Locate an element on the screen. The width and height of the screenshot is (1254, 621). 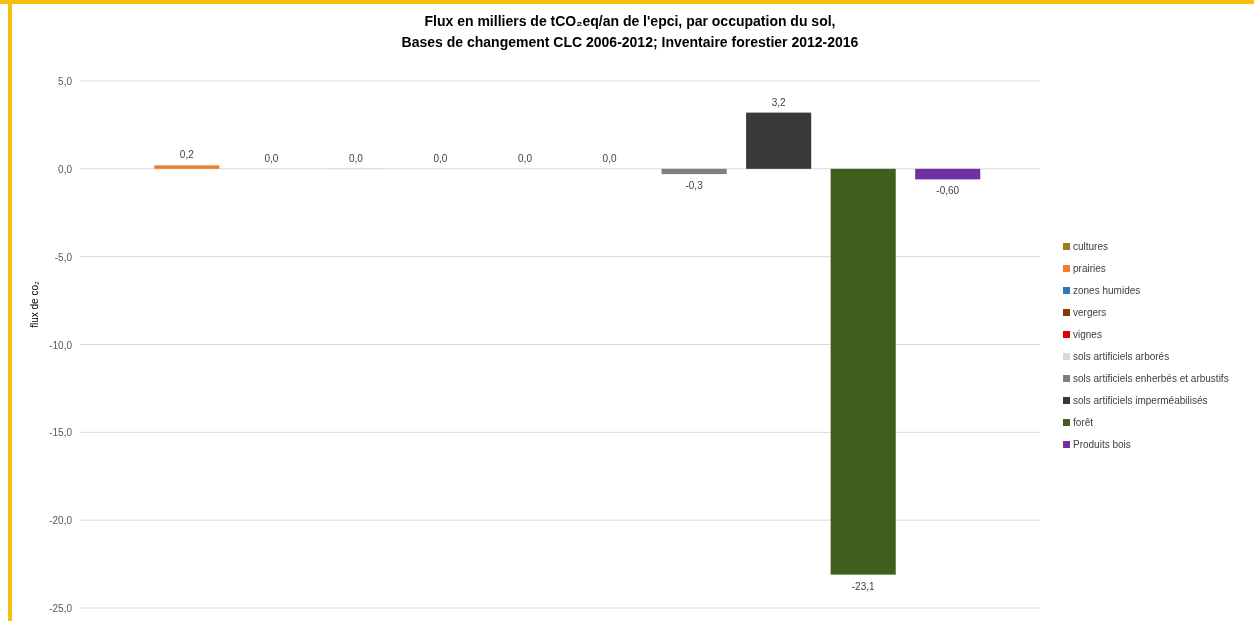
data-label: 3,2 is located at coordinates (779, 102).